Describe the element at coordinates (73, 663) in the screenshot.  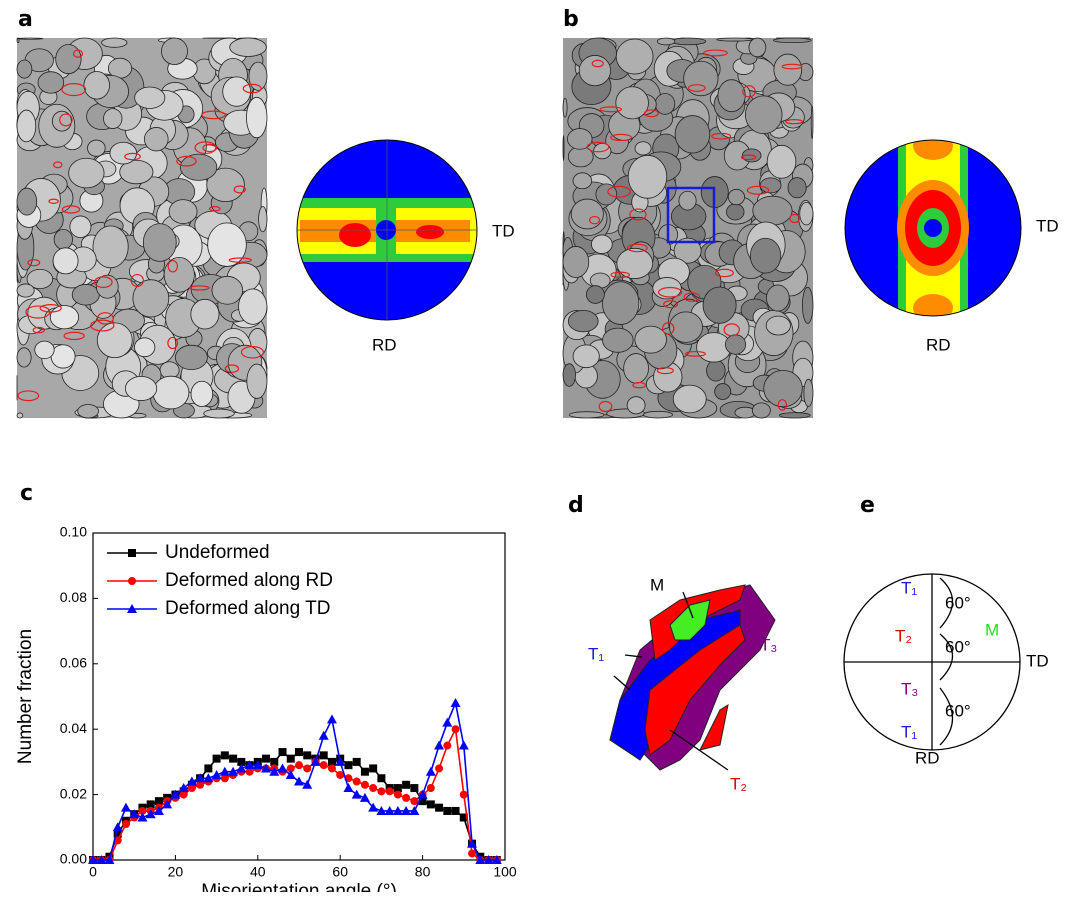
I see `y-tick-label: 0.06` at that location.